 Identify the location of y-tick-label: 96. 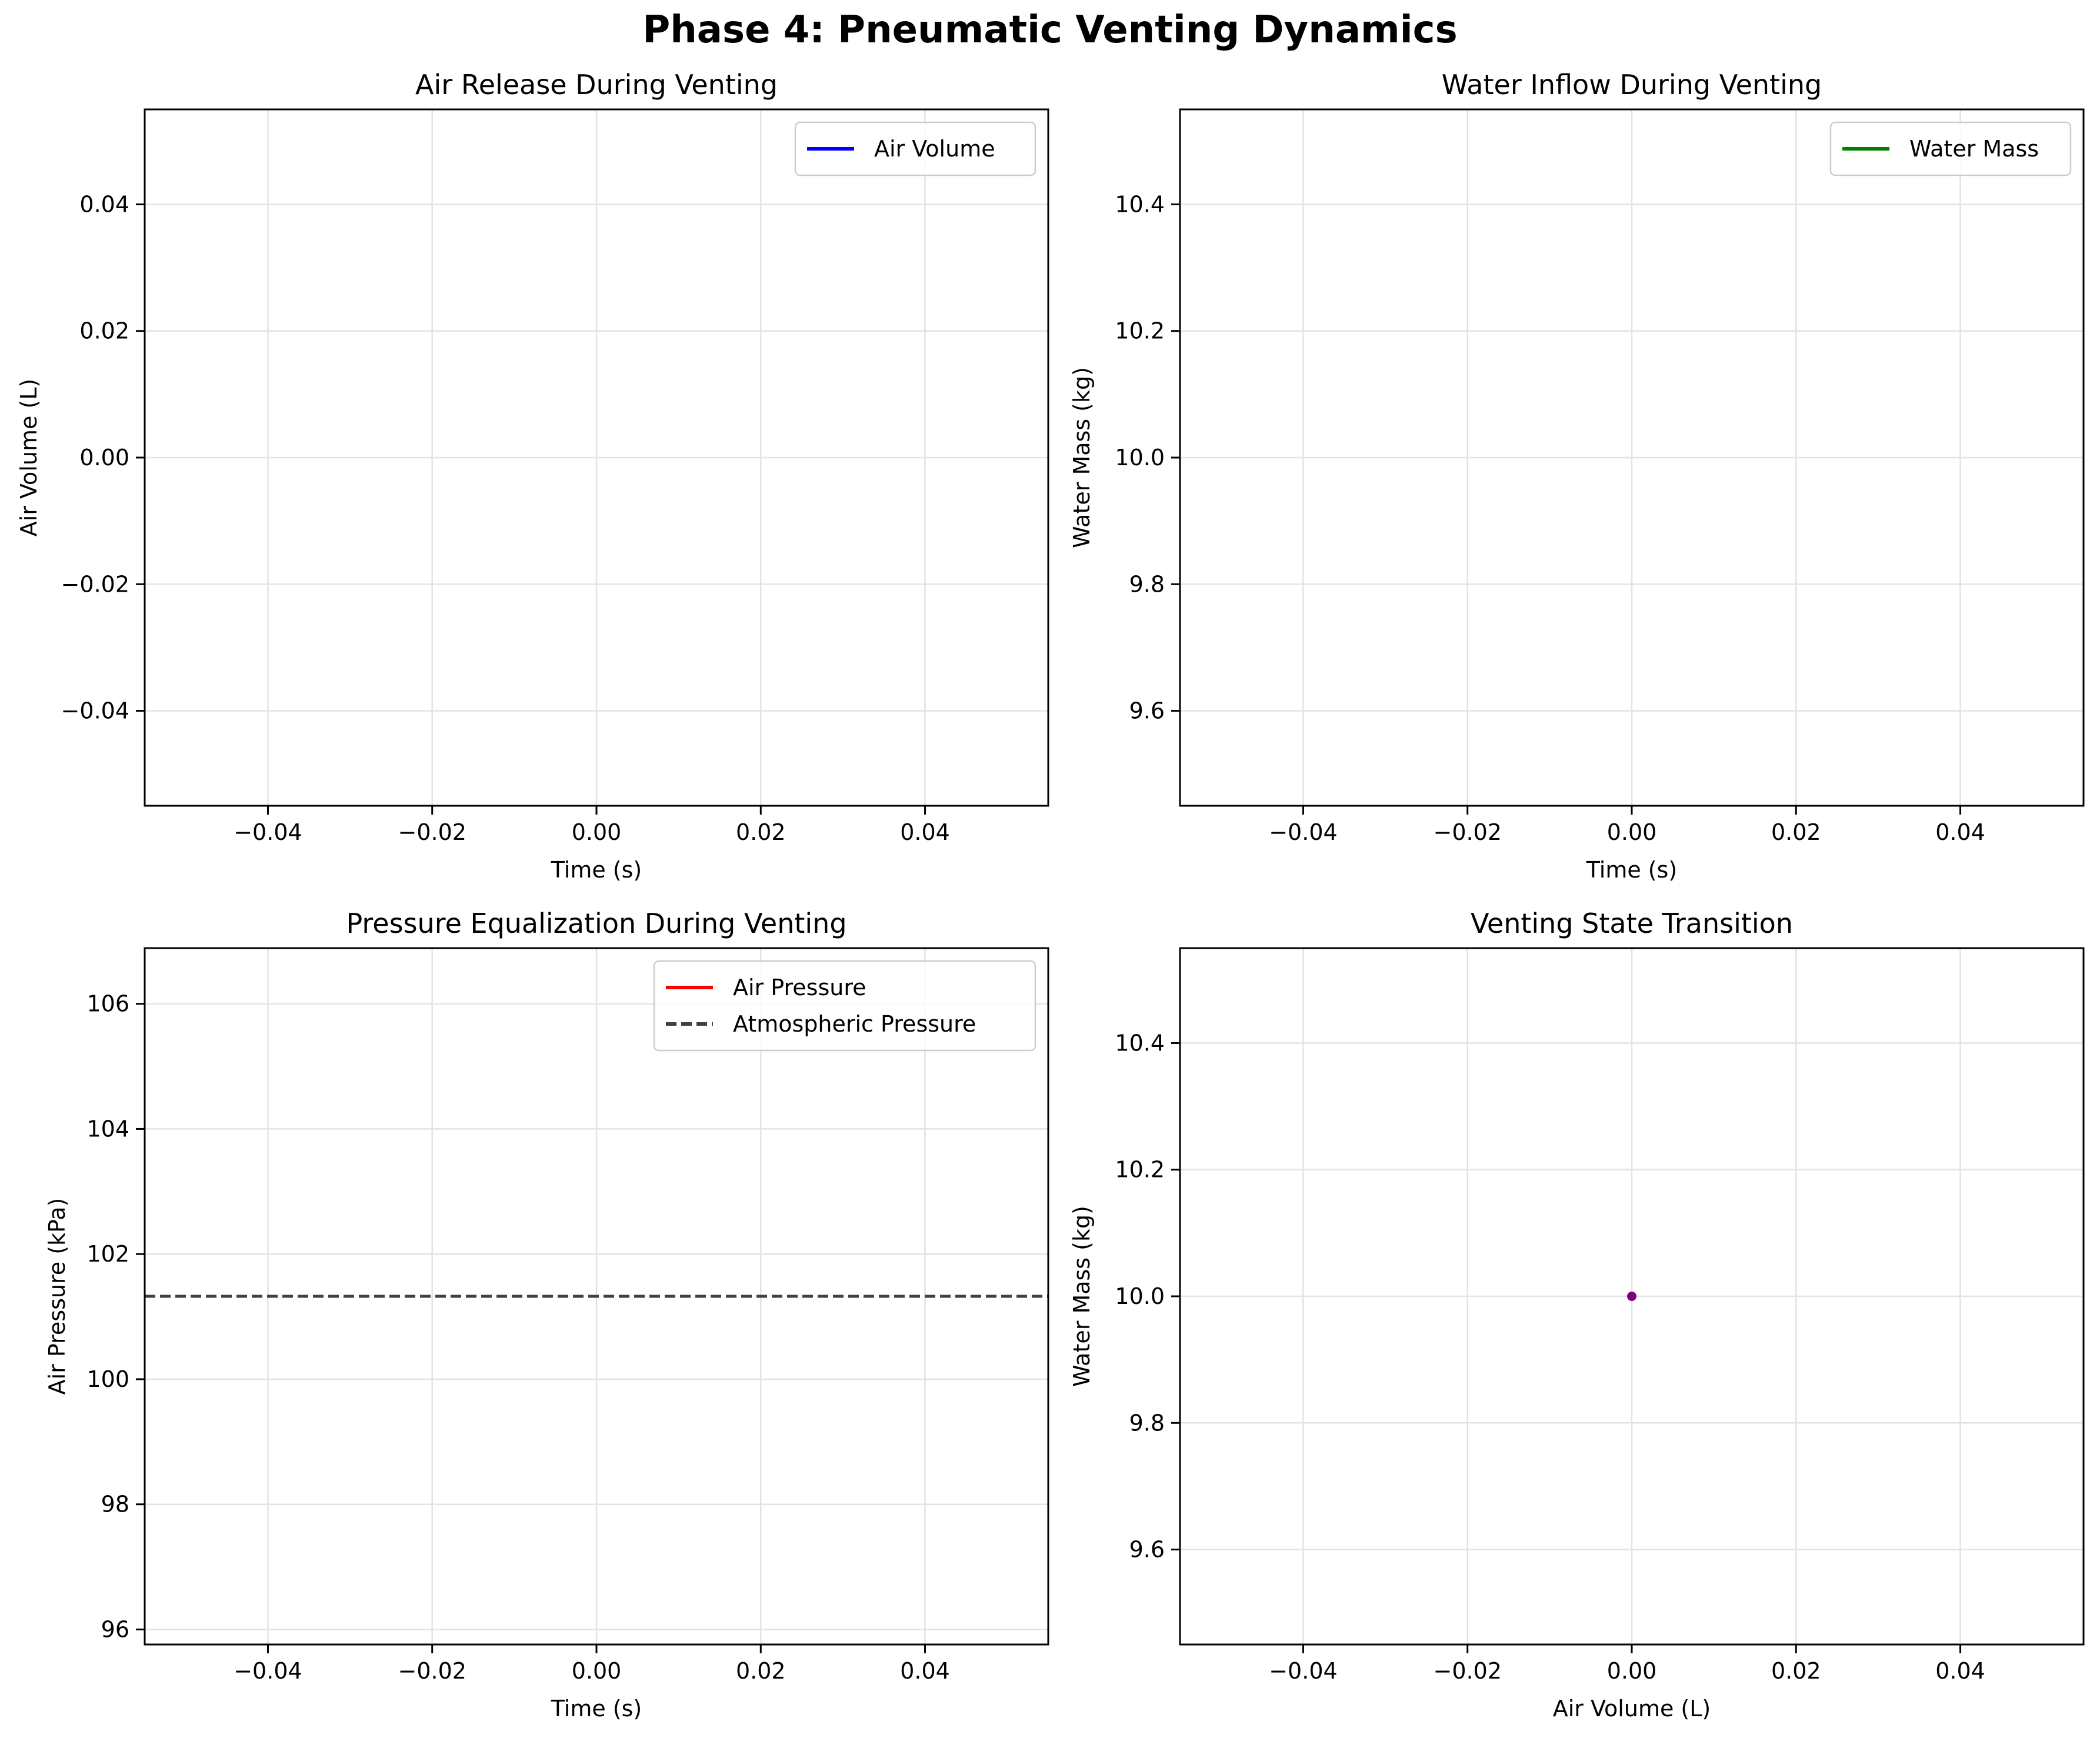
(115, 1629).